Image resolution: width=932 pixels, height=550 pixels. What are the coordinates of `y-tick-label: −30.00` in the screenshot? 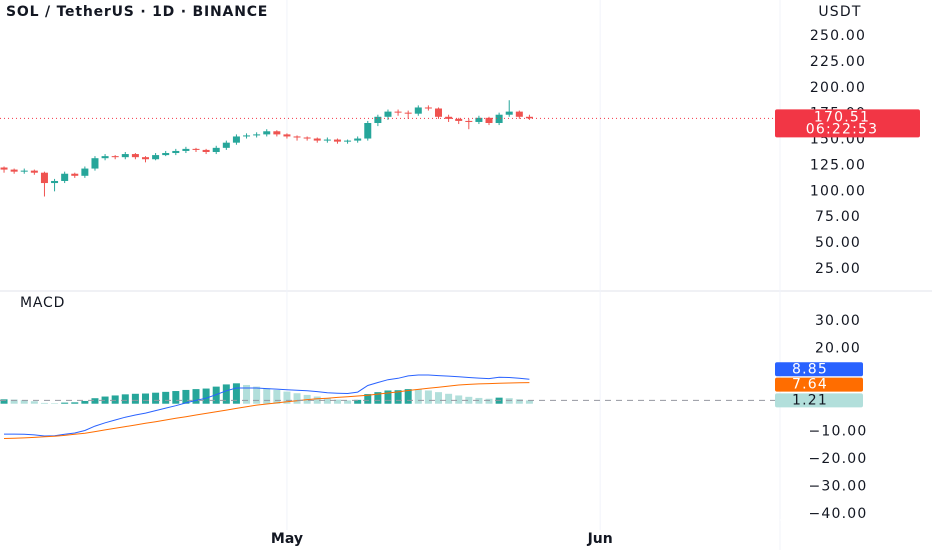 It's located at (837, 486).